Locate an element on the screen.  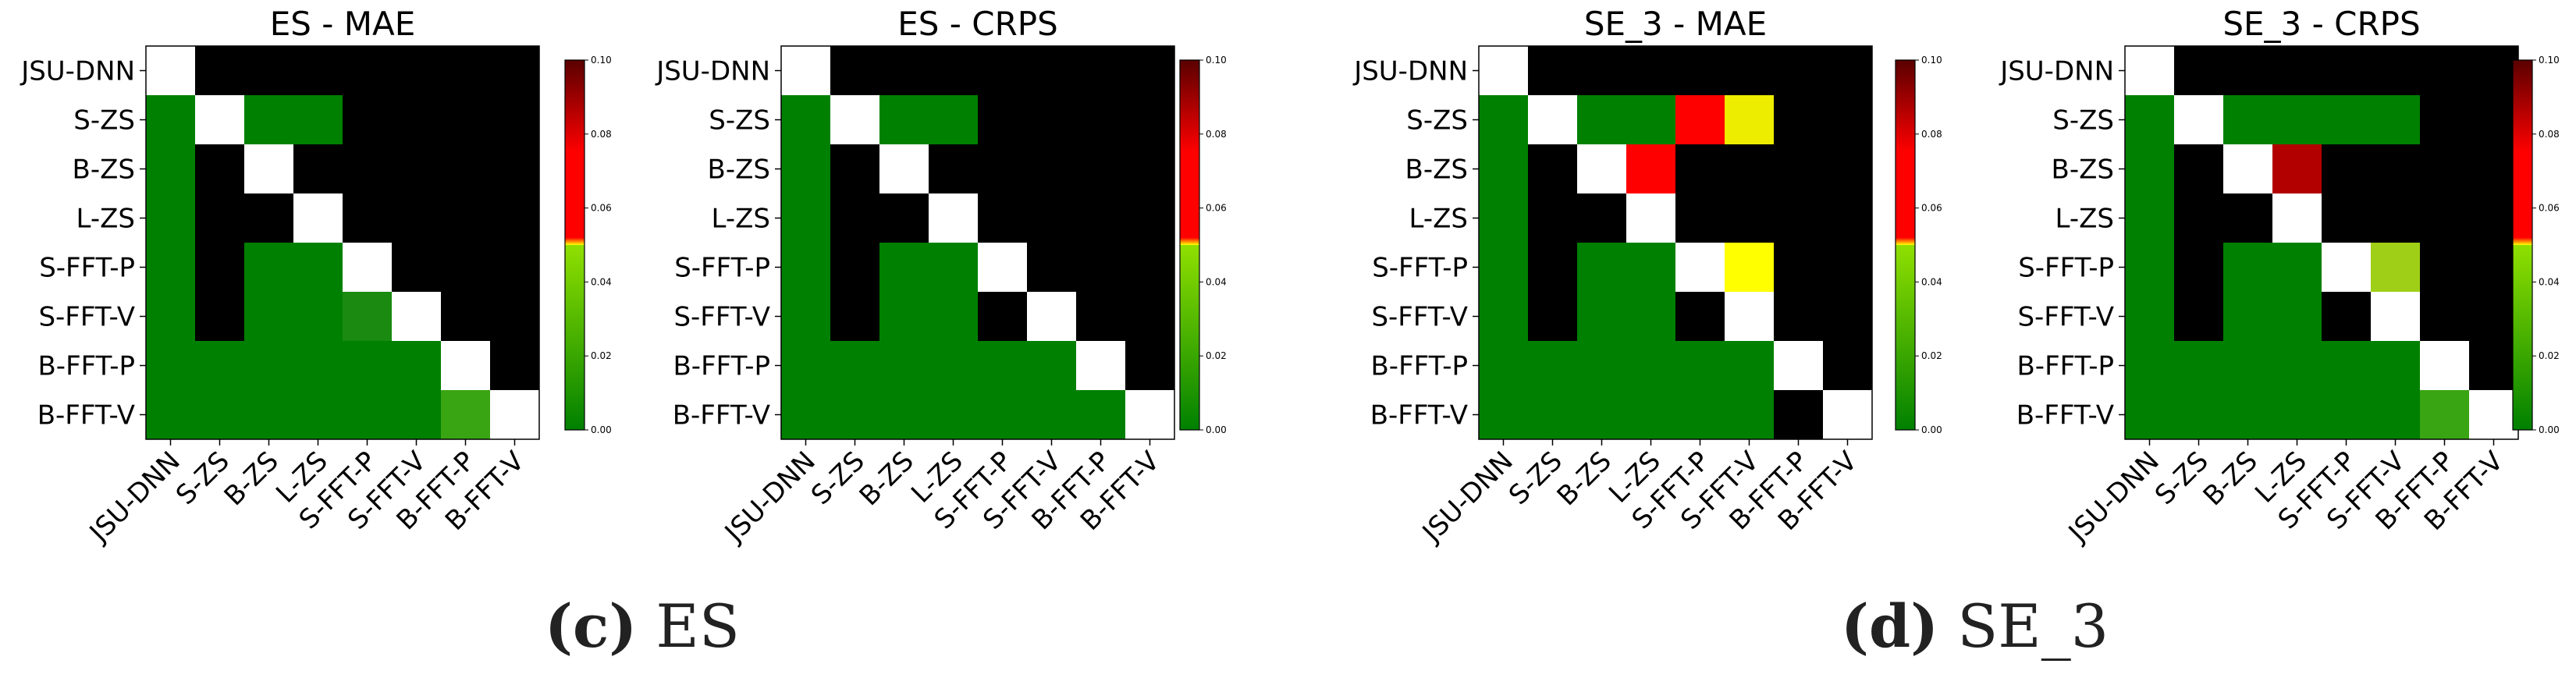
colorbar-tick-label: 0.06 is located at coordinates (2549, 208).